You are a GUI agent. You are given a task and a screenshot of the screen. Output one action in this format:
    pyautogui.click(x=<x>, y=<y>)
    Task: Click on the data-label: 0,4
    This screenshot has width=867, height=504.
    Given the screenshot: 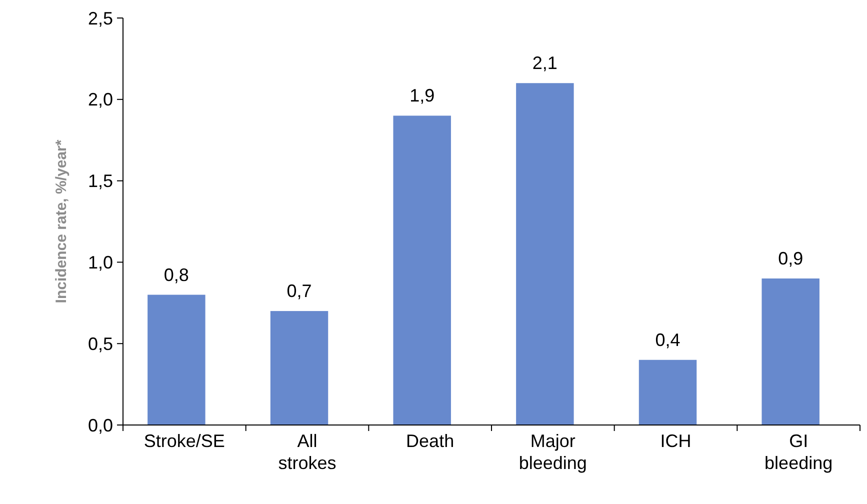 What is the action you would take?
    pyautogui.click(x=667, y=340)
    